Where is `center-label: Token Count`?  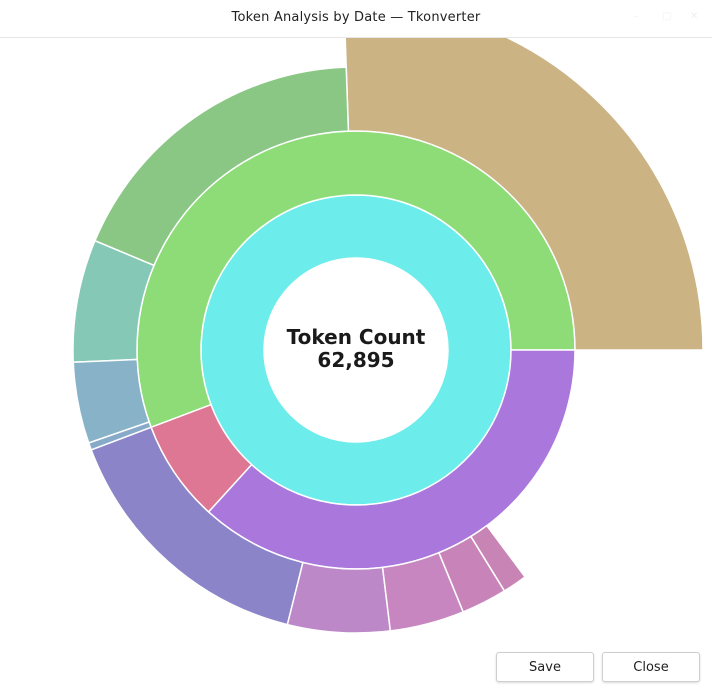
center-label: Token Count is located at coordinates (356, 337).